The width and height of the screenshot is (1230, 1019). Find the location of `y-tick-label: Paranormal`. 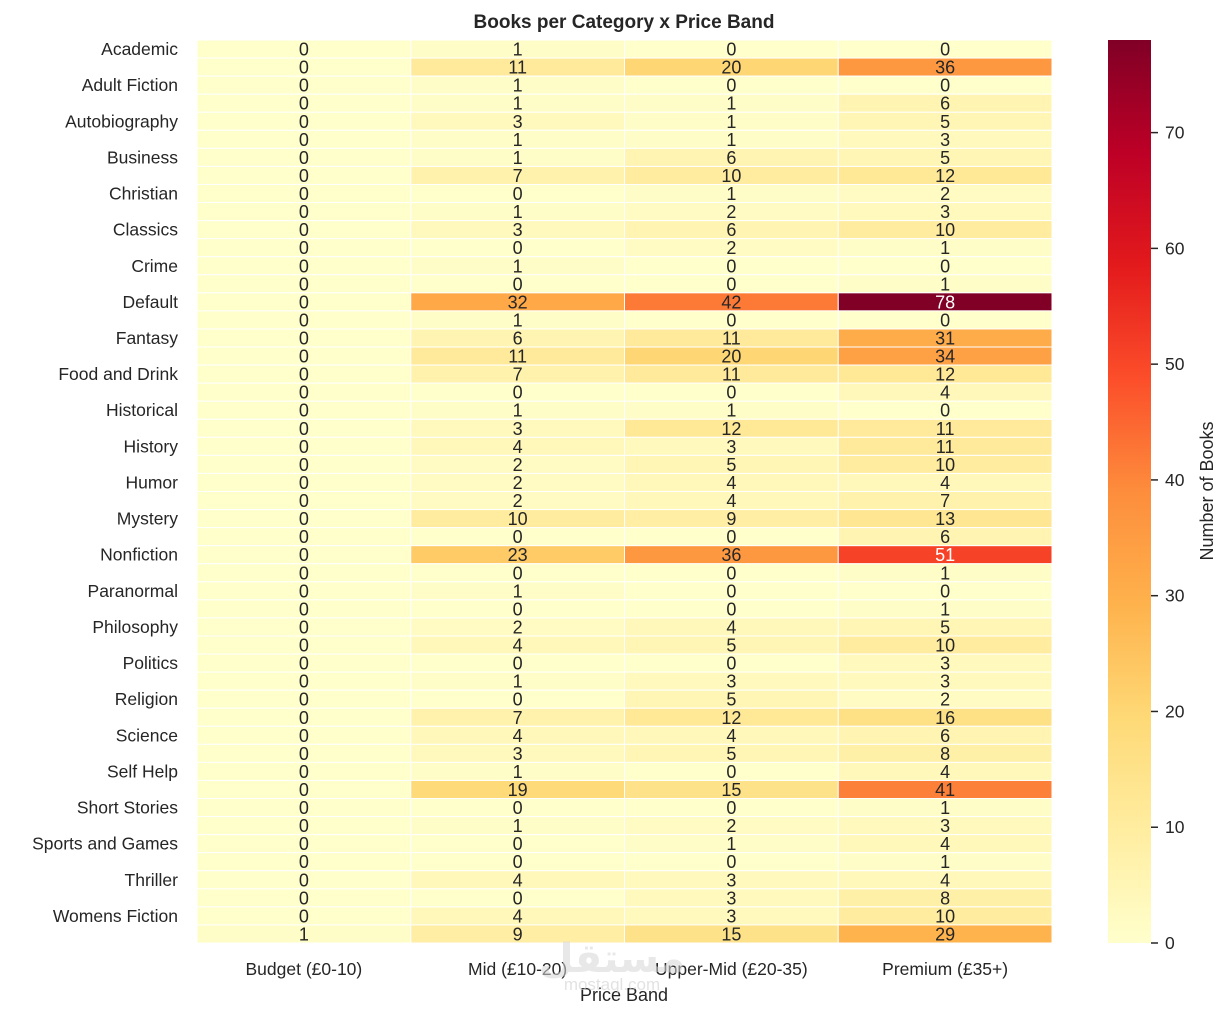

y-tick-label: Paranormal is located at coordinates (133, 591).